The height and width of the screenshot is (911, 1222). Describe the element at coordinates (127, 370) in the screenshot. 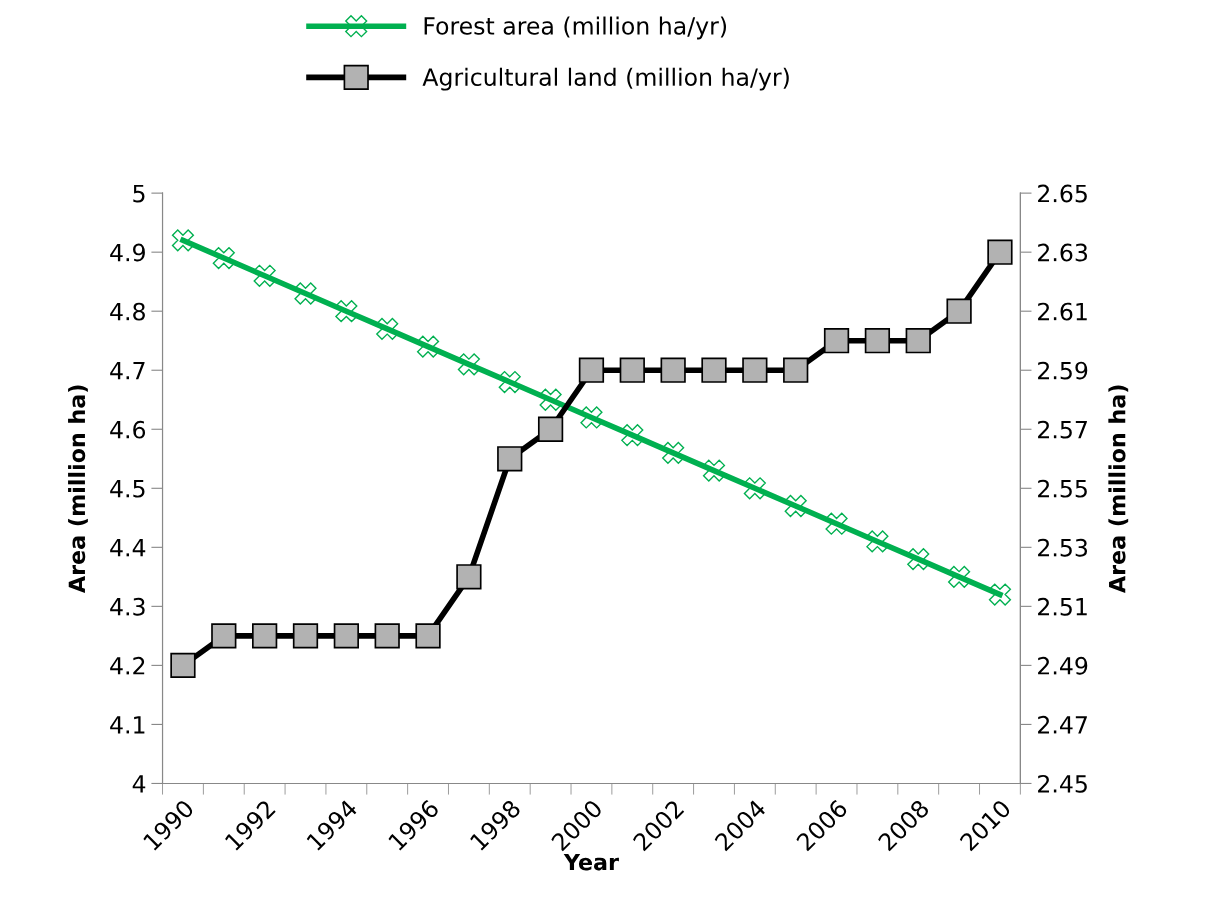

I see `y-tick-label: 4.7` at that location.